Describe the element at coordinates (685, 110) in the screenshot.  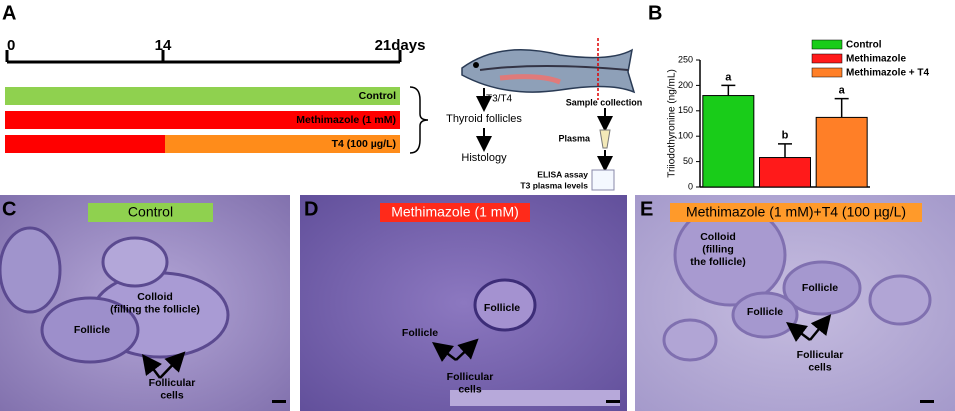
I see `y-tick-label: 150` at that location.